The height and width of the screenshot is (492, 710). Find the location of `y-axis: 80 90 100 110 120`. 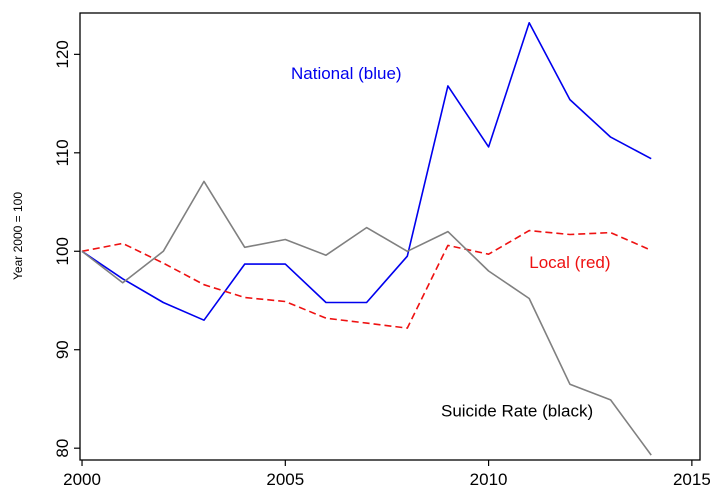

y-axis: 80 90 100 110 120 is located at coordinates (66, 249).